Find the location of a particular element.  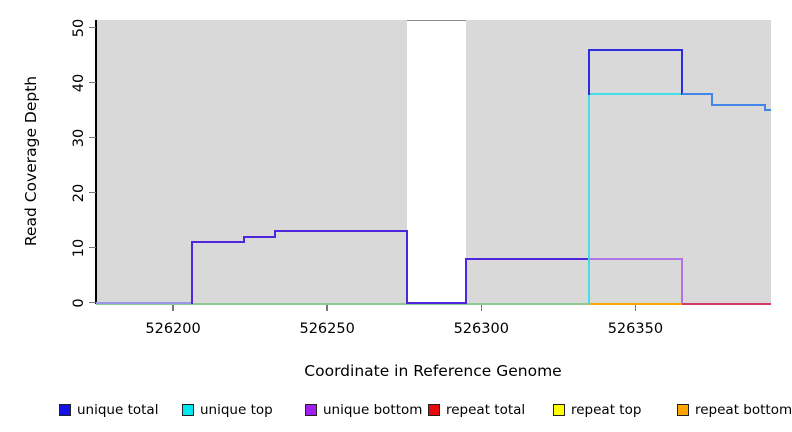

legend-label: unique top is located at coordinates (236, 410).